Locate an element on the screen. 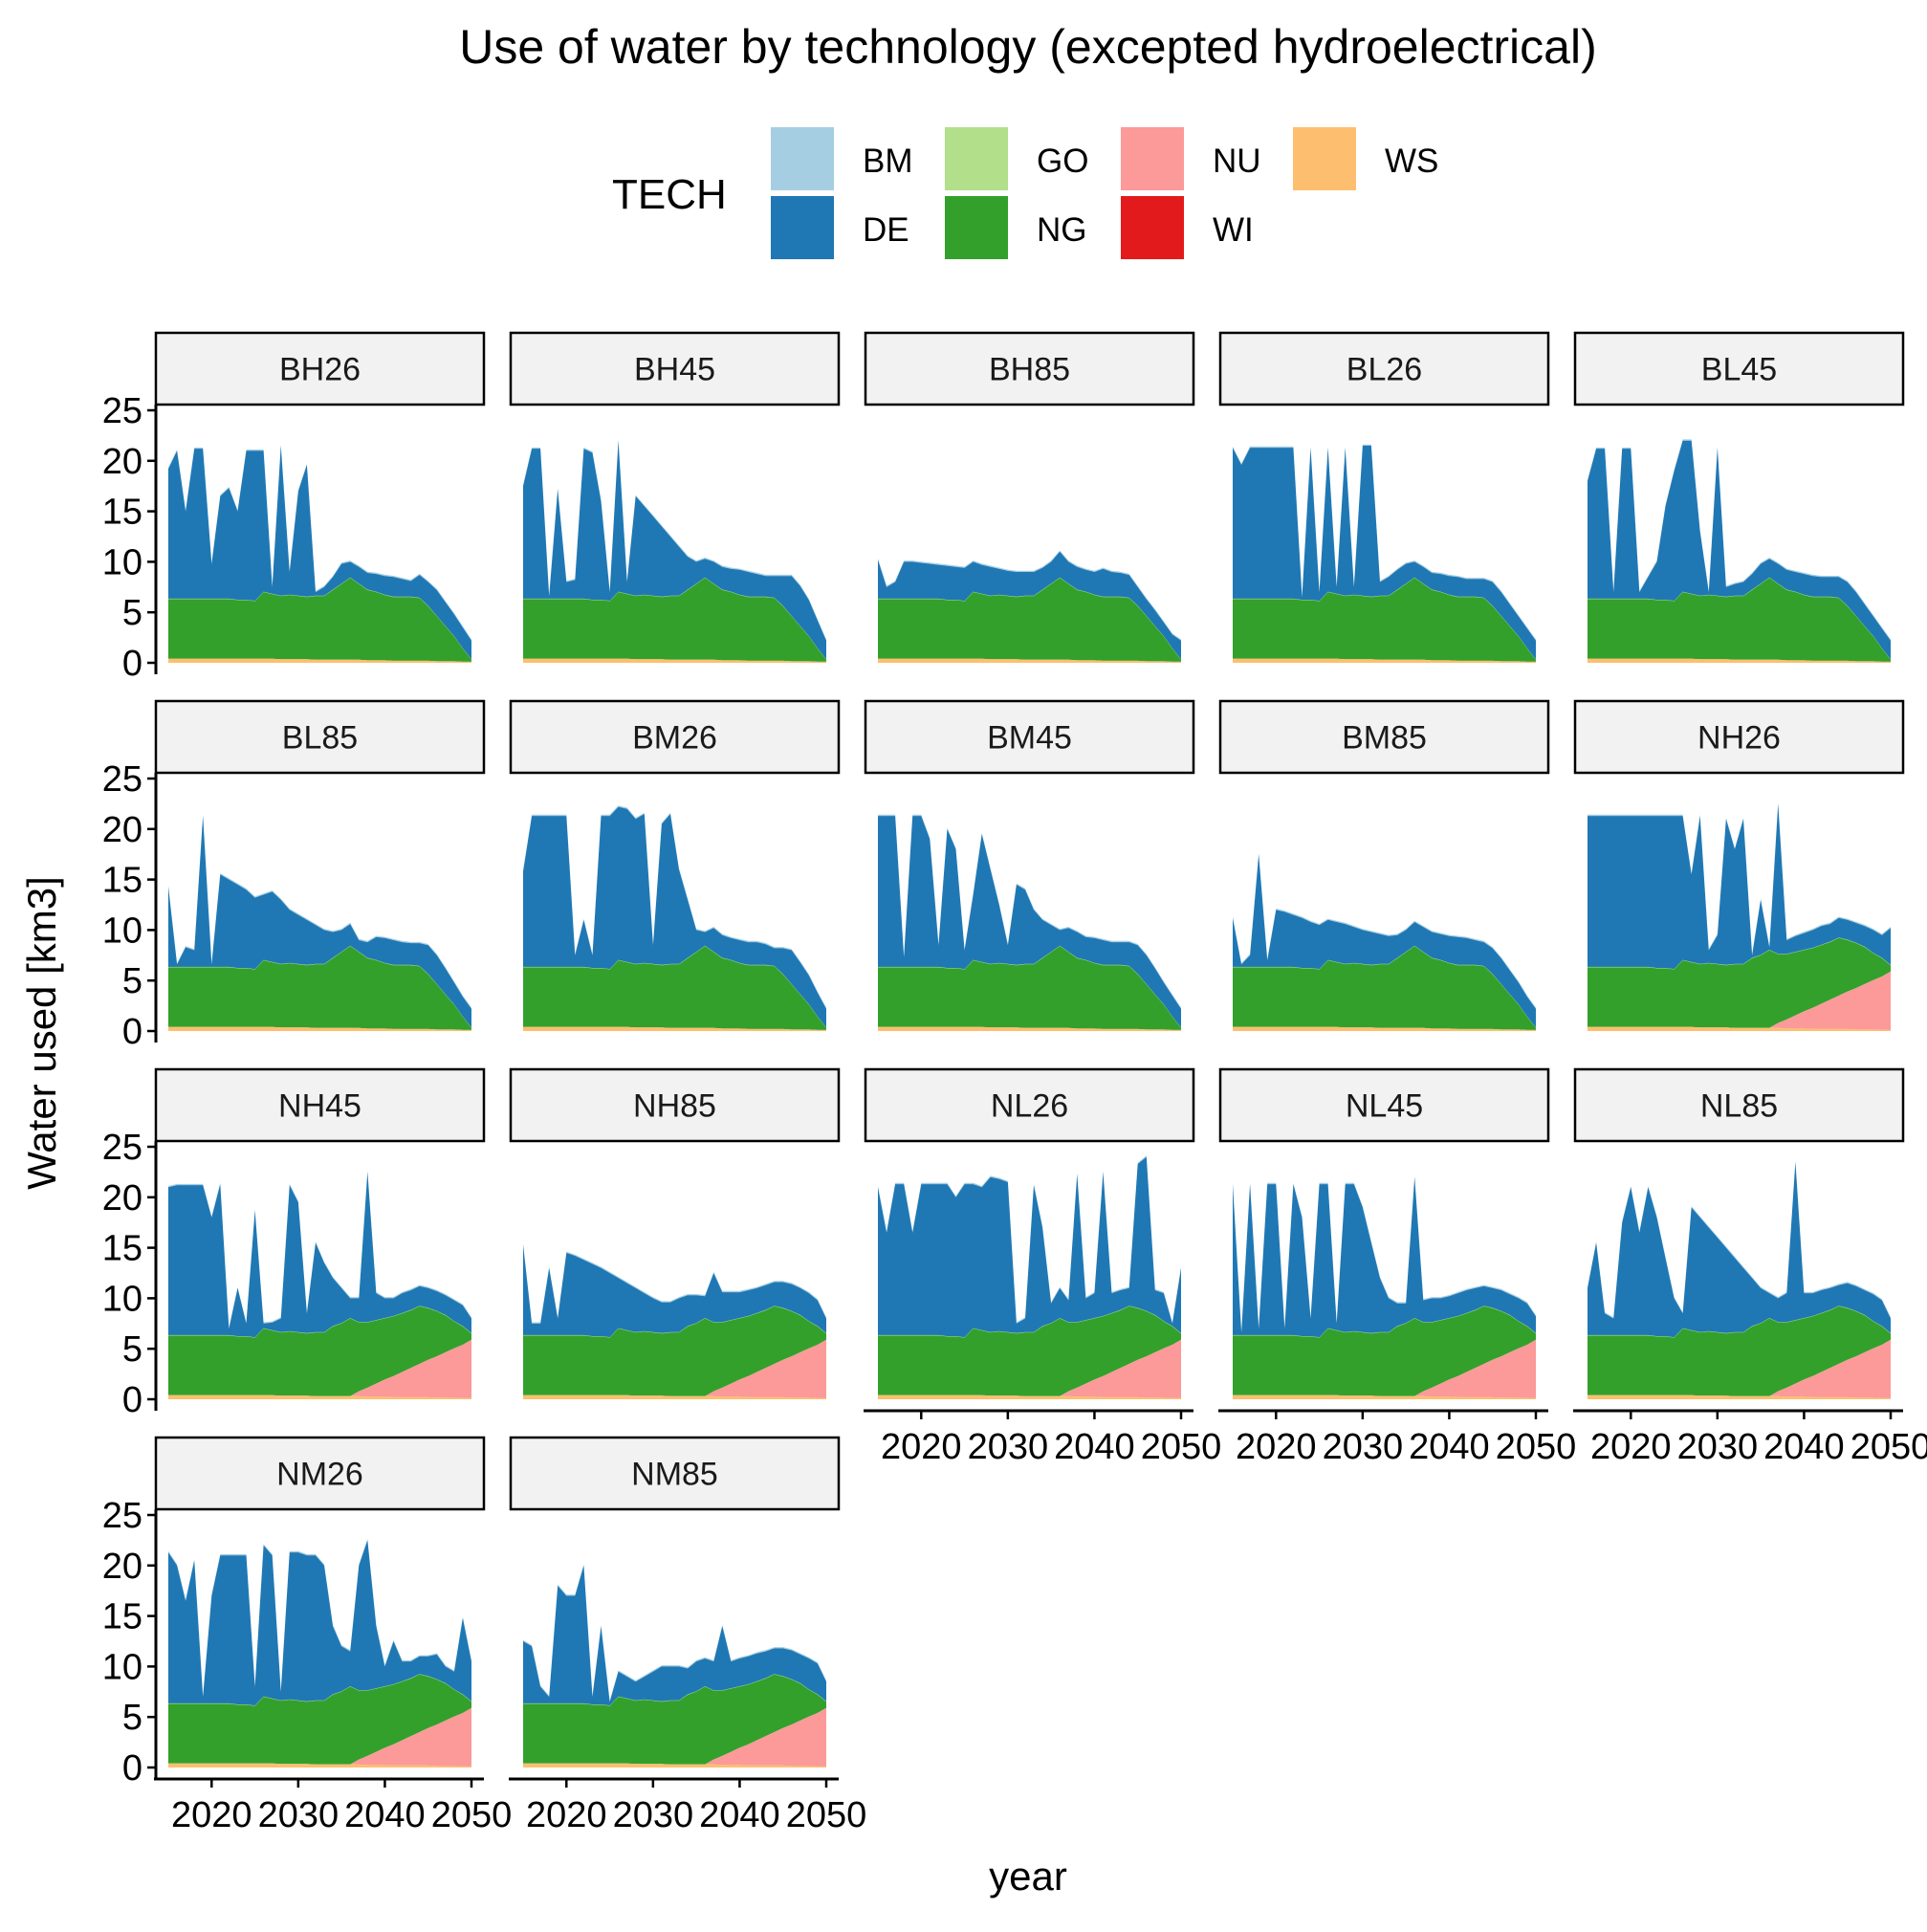  panel-nh26: NH26 is located at coordinates (1739, 865).